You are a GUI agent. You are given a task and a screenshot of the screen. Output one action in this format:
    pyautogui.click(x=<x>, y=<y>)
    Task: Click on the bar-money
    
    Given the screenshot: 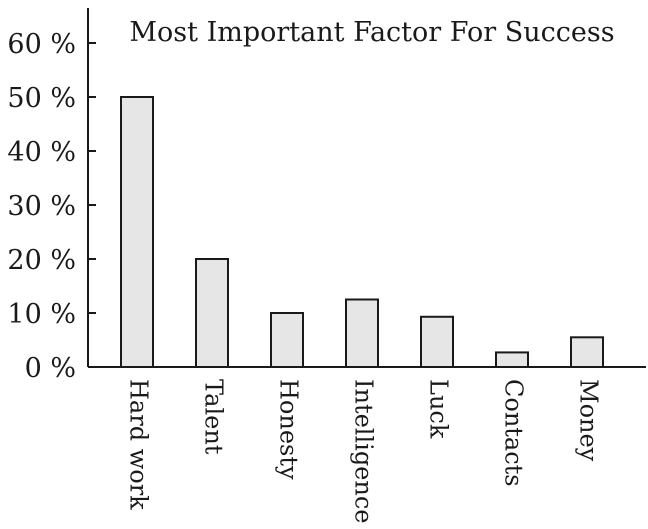 What is the action you would take?
    pyautogui.click(x=587, y=352)
    